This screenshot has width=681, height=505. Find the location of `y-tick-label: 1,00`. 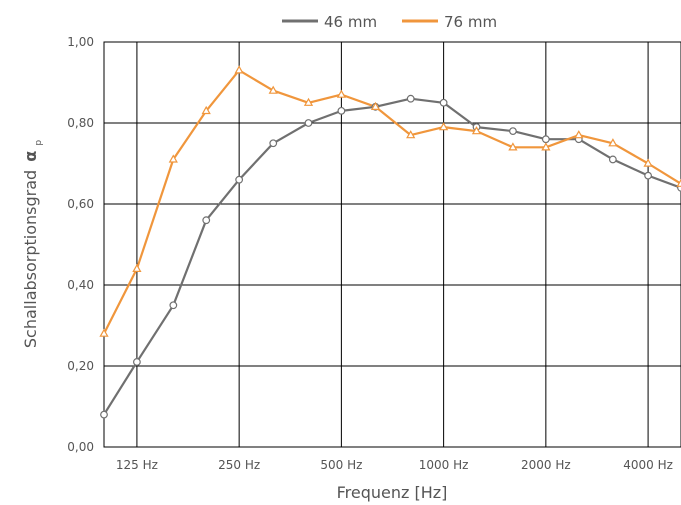

y-tick-label: 1,00 is located at coordinates (80, 42).